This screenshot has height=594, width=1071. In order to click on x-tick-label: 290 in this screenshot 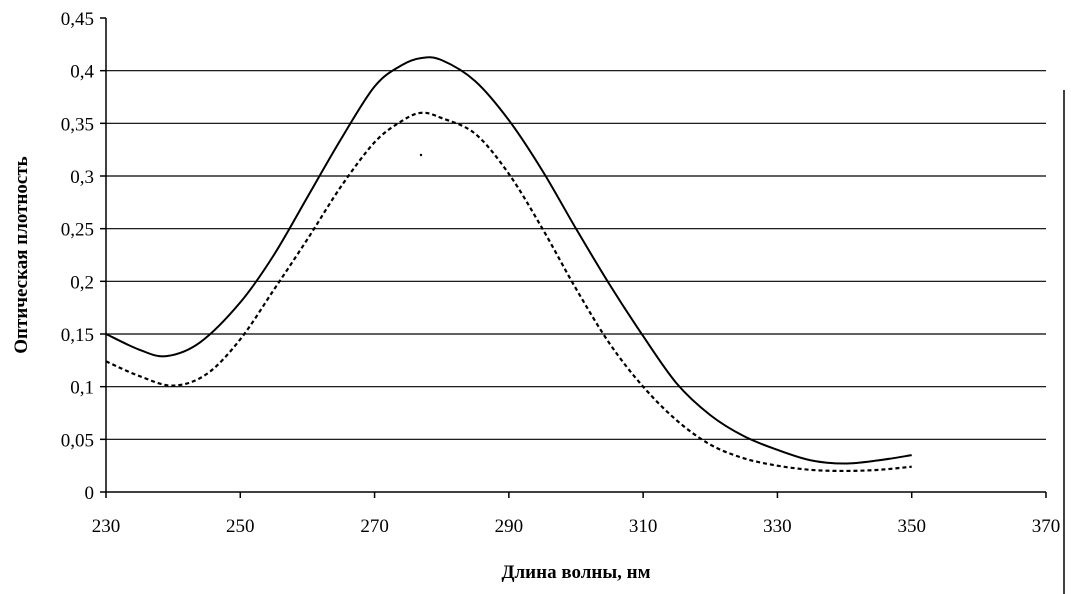, I will do `click(509, 526)`.